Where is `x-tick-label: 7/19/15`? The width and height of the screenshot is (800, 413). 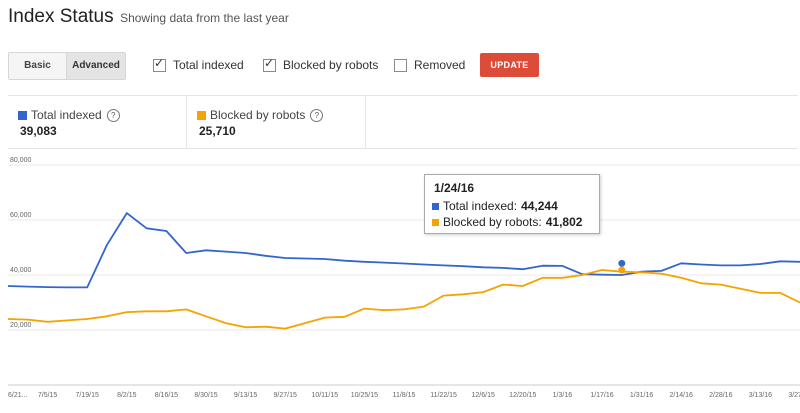 x-tick-label: 7/19/15 is located at coordinates (87, 395).